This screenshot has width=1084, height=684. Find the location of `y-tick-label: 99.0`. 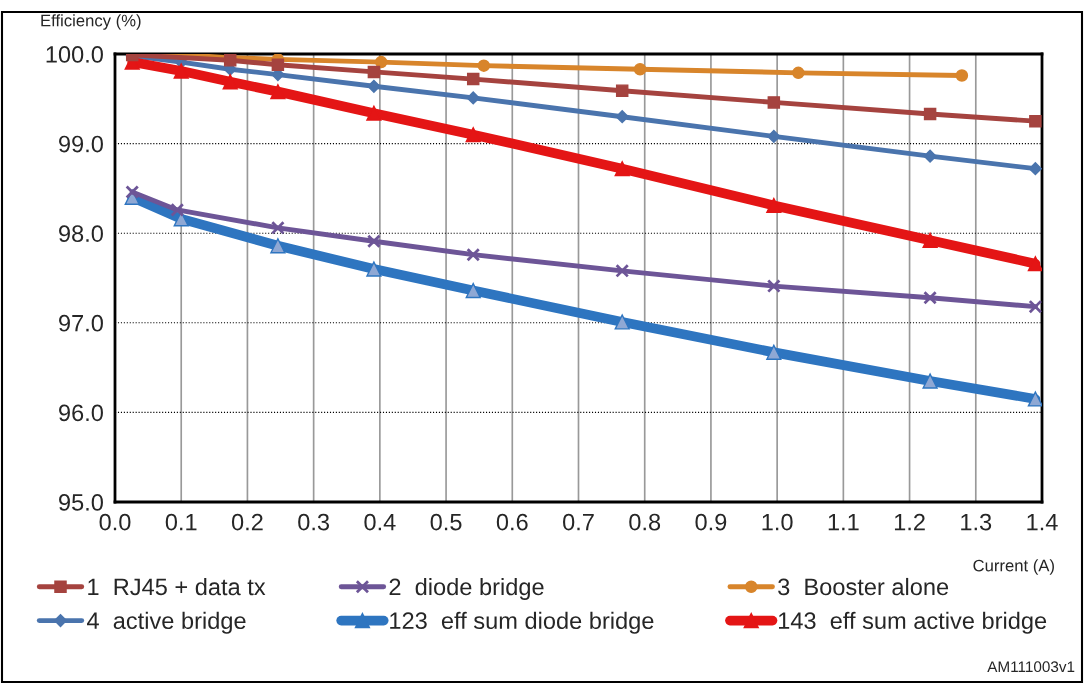

y-tick-label: 99.0 is located at coordinates (81, 144).